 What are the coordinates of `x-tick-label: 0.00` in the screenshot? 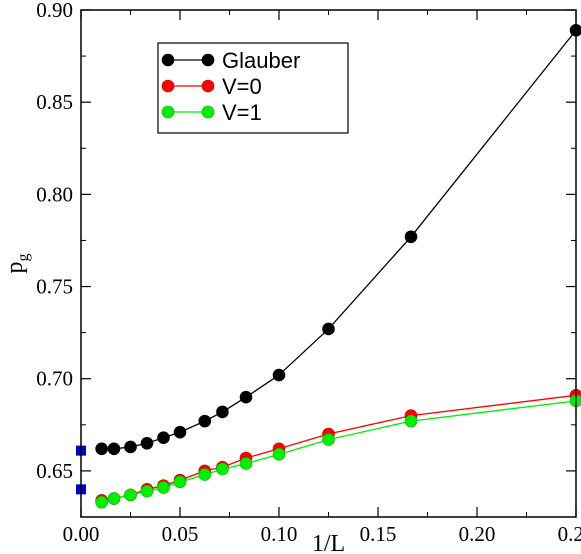 It's located at (81, 534).